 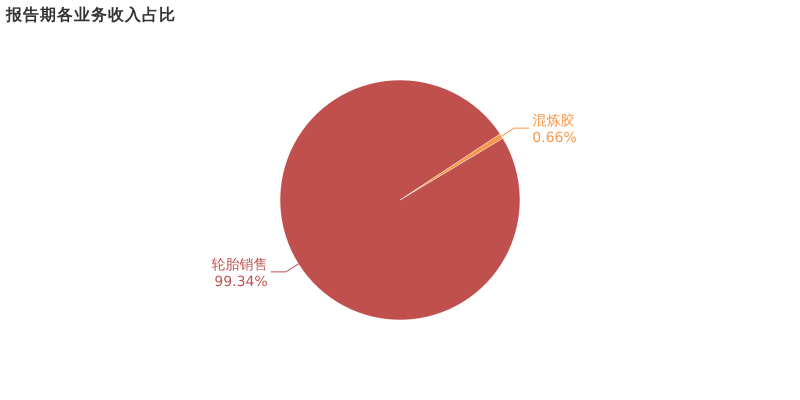 I want to click on data-label: 99.34%, so click(x=241, y=282).